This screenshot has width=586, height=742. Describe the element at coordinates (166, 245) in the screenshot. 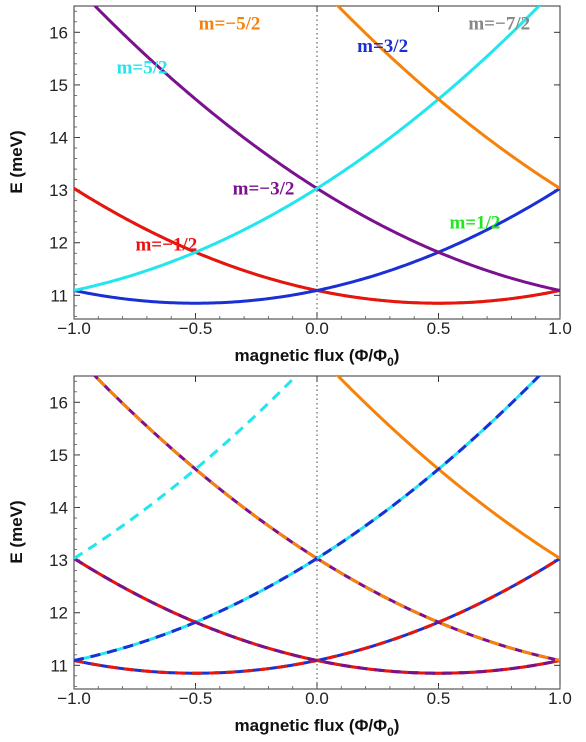

I see `series-label: m=−1/2` at that location.